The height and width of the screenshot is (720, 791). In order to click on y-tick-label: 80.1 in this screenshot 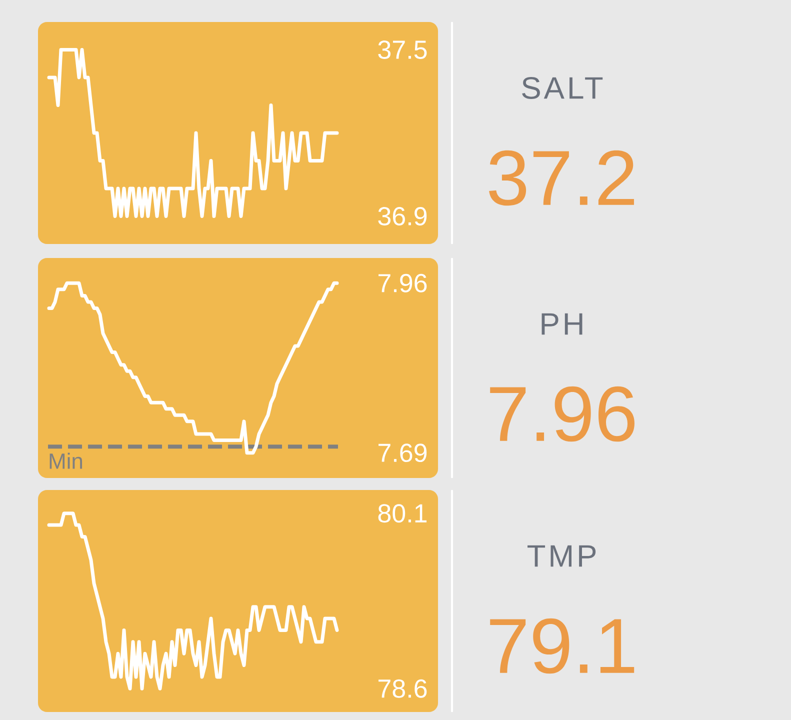, I will do `click(402, 513)`.